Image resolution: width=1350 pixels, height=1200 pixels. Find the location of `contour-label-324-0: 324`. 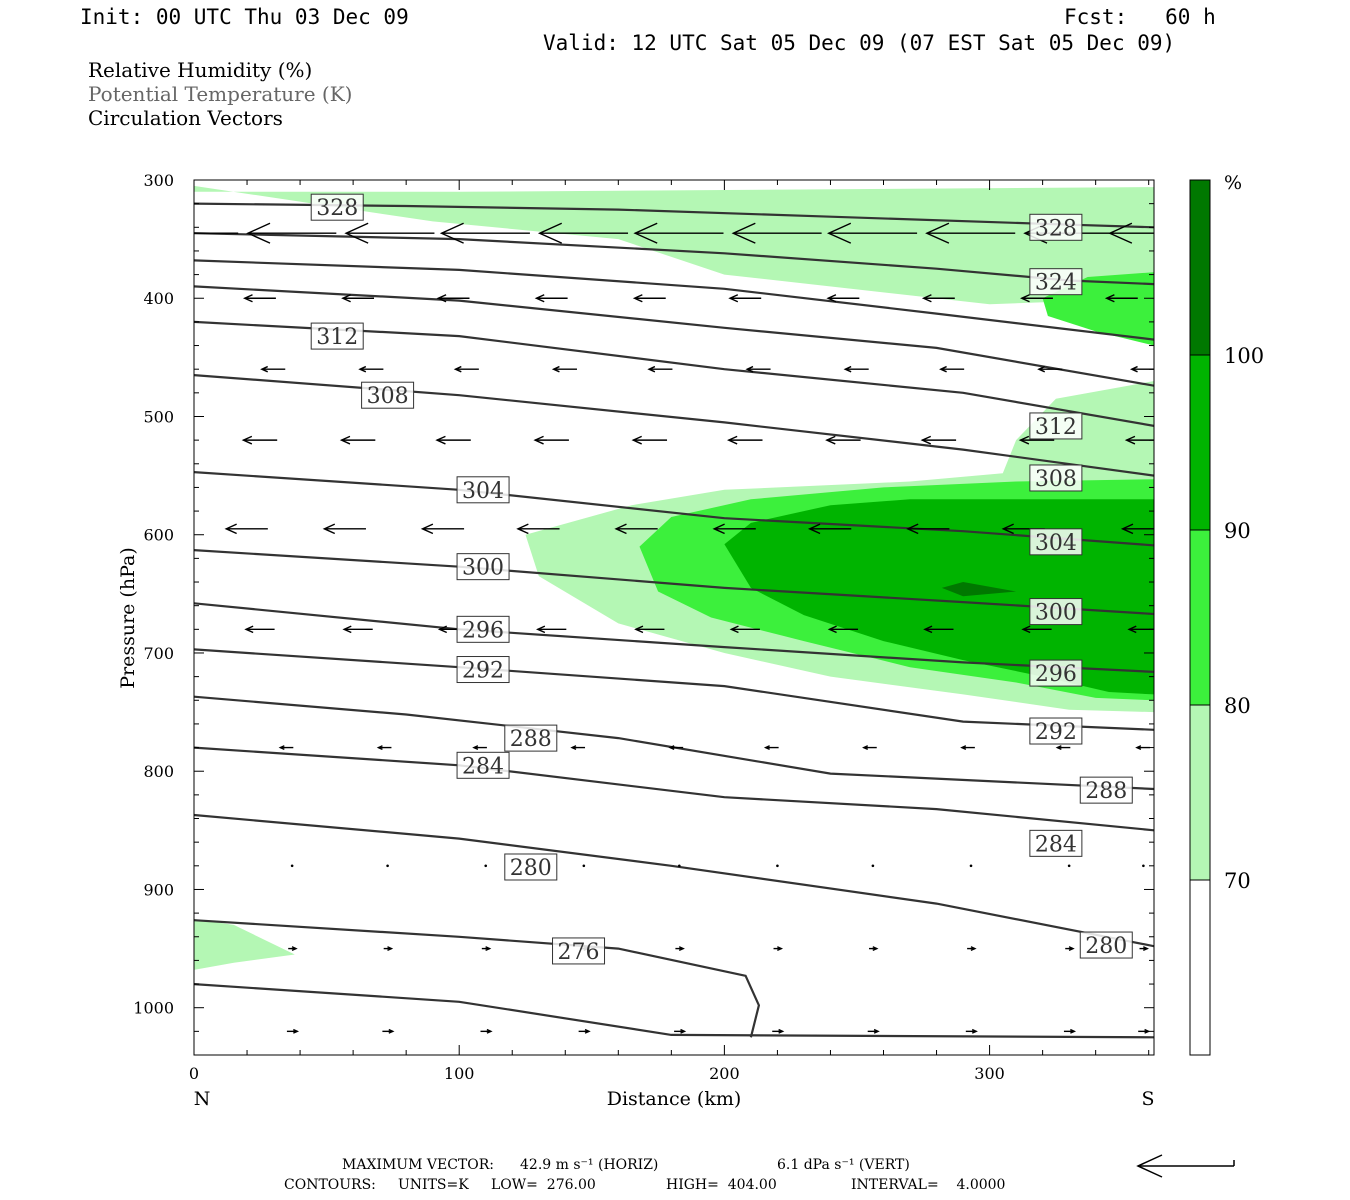

contour-label-324-0: 324 is located at coordinates (1056, 283).